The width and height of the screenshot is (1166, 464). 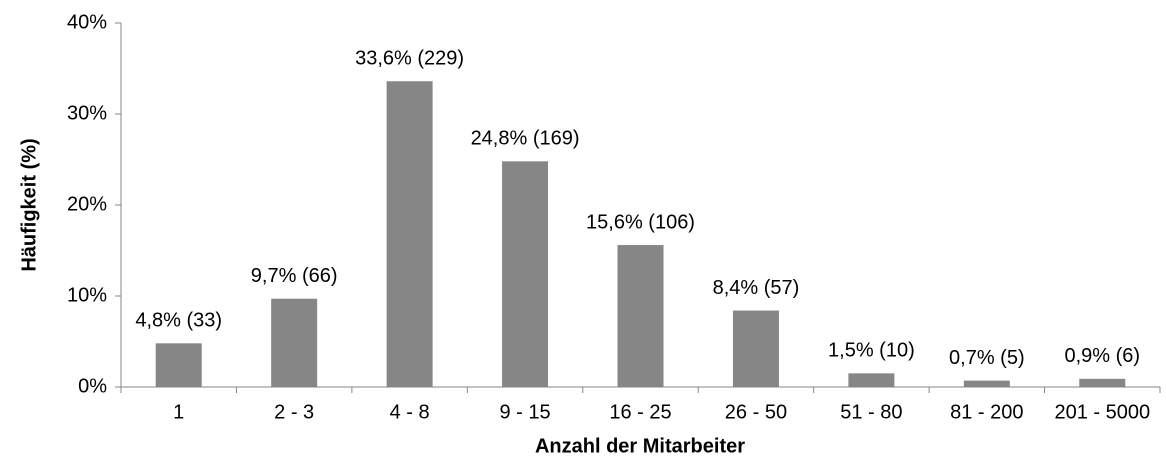 I want to click on value-label: 15,6% (106), so click(x=640, y=222).